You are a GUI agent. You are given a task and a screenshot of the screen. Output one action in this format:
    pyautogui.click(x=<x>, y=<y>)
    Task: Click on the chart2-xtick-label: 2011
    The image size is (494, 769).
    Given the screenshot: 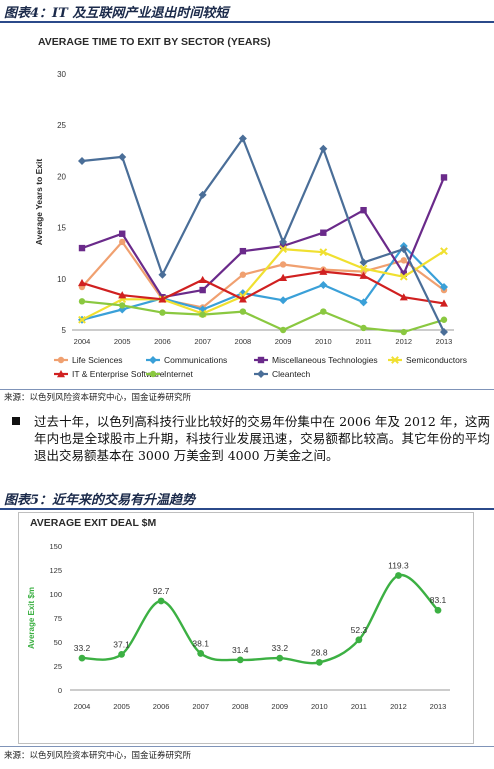 What is the action you would take?
    pyautogui.click(x=359, y=706)
    